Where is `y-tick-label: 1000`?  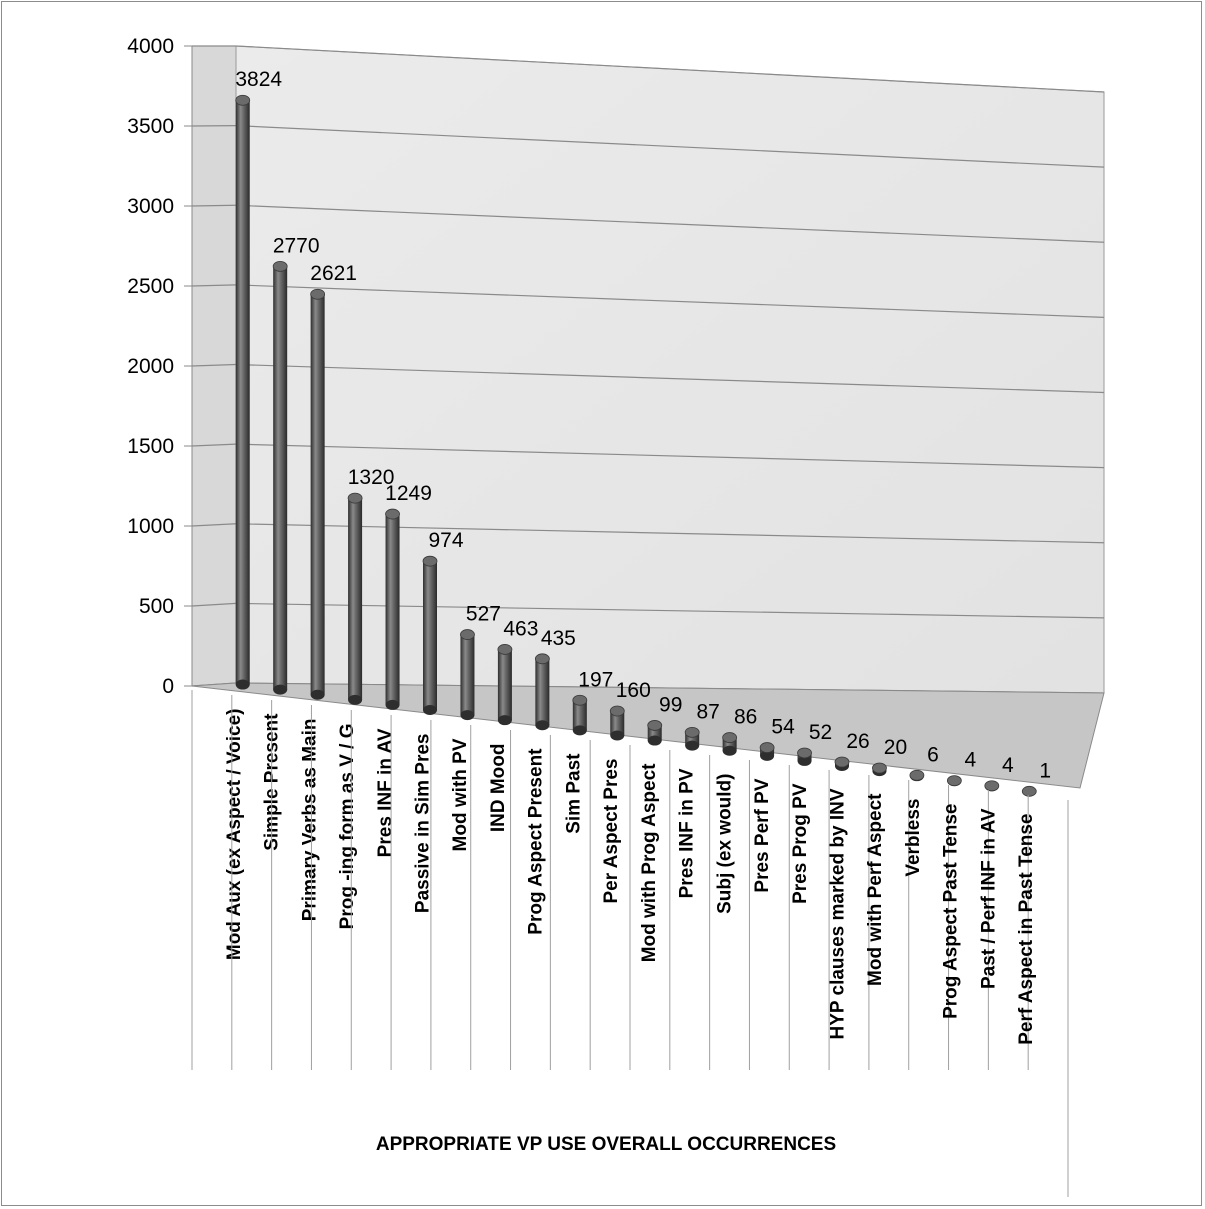 y-tick-label: 1000 is located at coordinates (150, 526).